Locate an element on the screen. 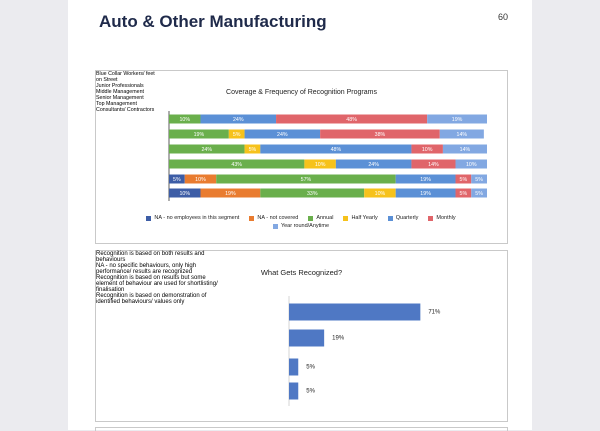 This screenshot has width=600, height=431. value-label: 57% is located at coordinates (306, 180).